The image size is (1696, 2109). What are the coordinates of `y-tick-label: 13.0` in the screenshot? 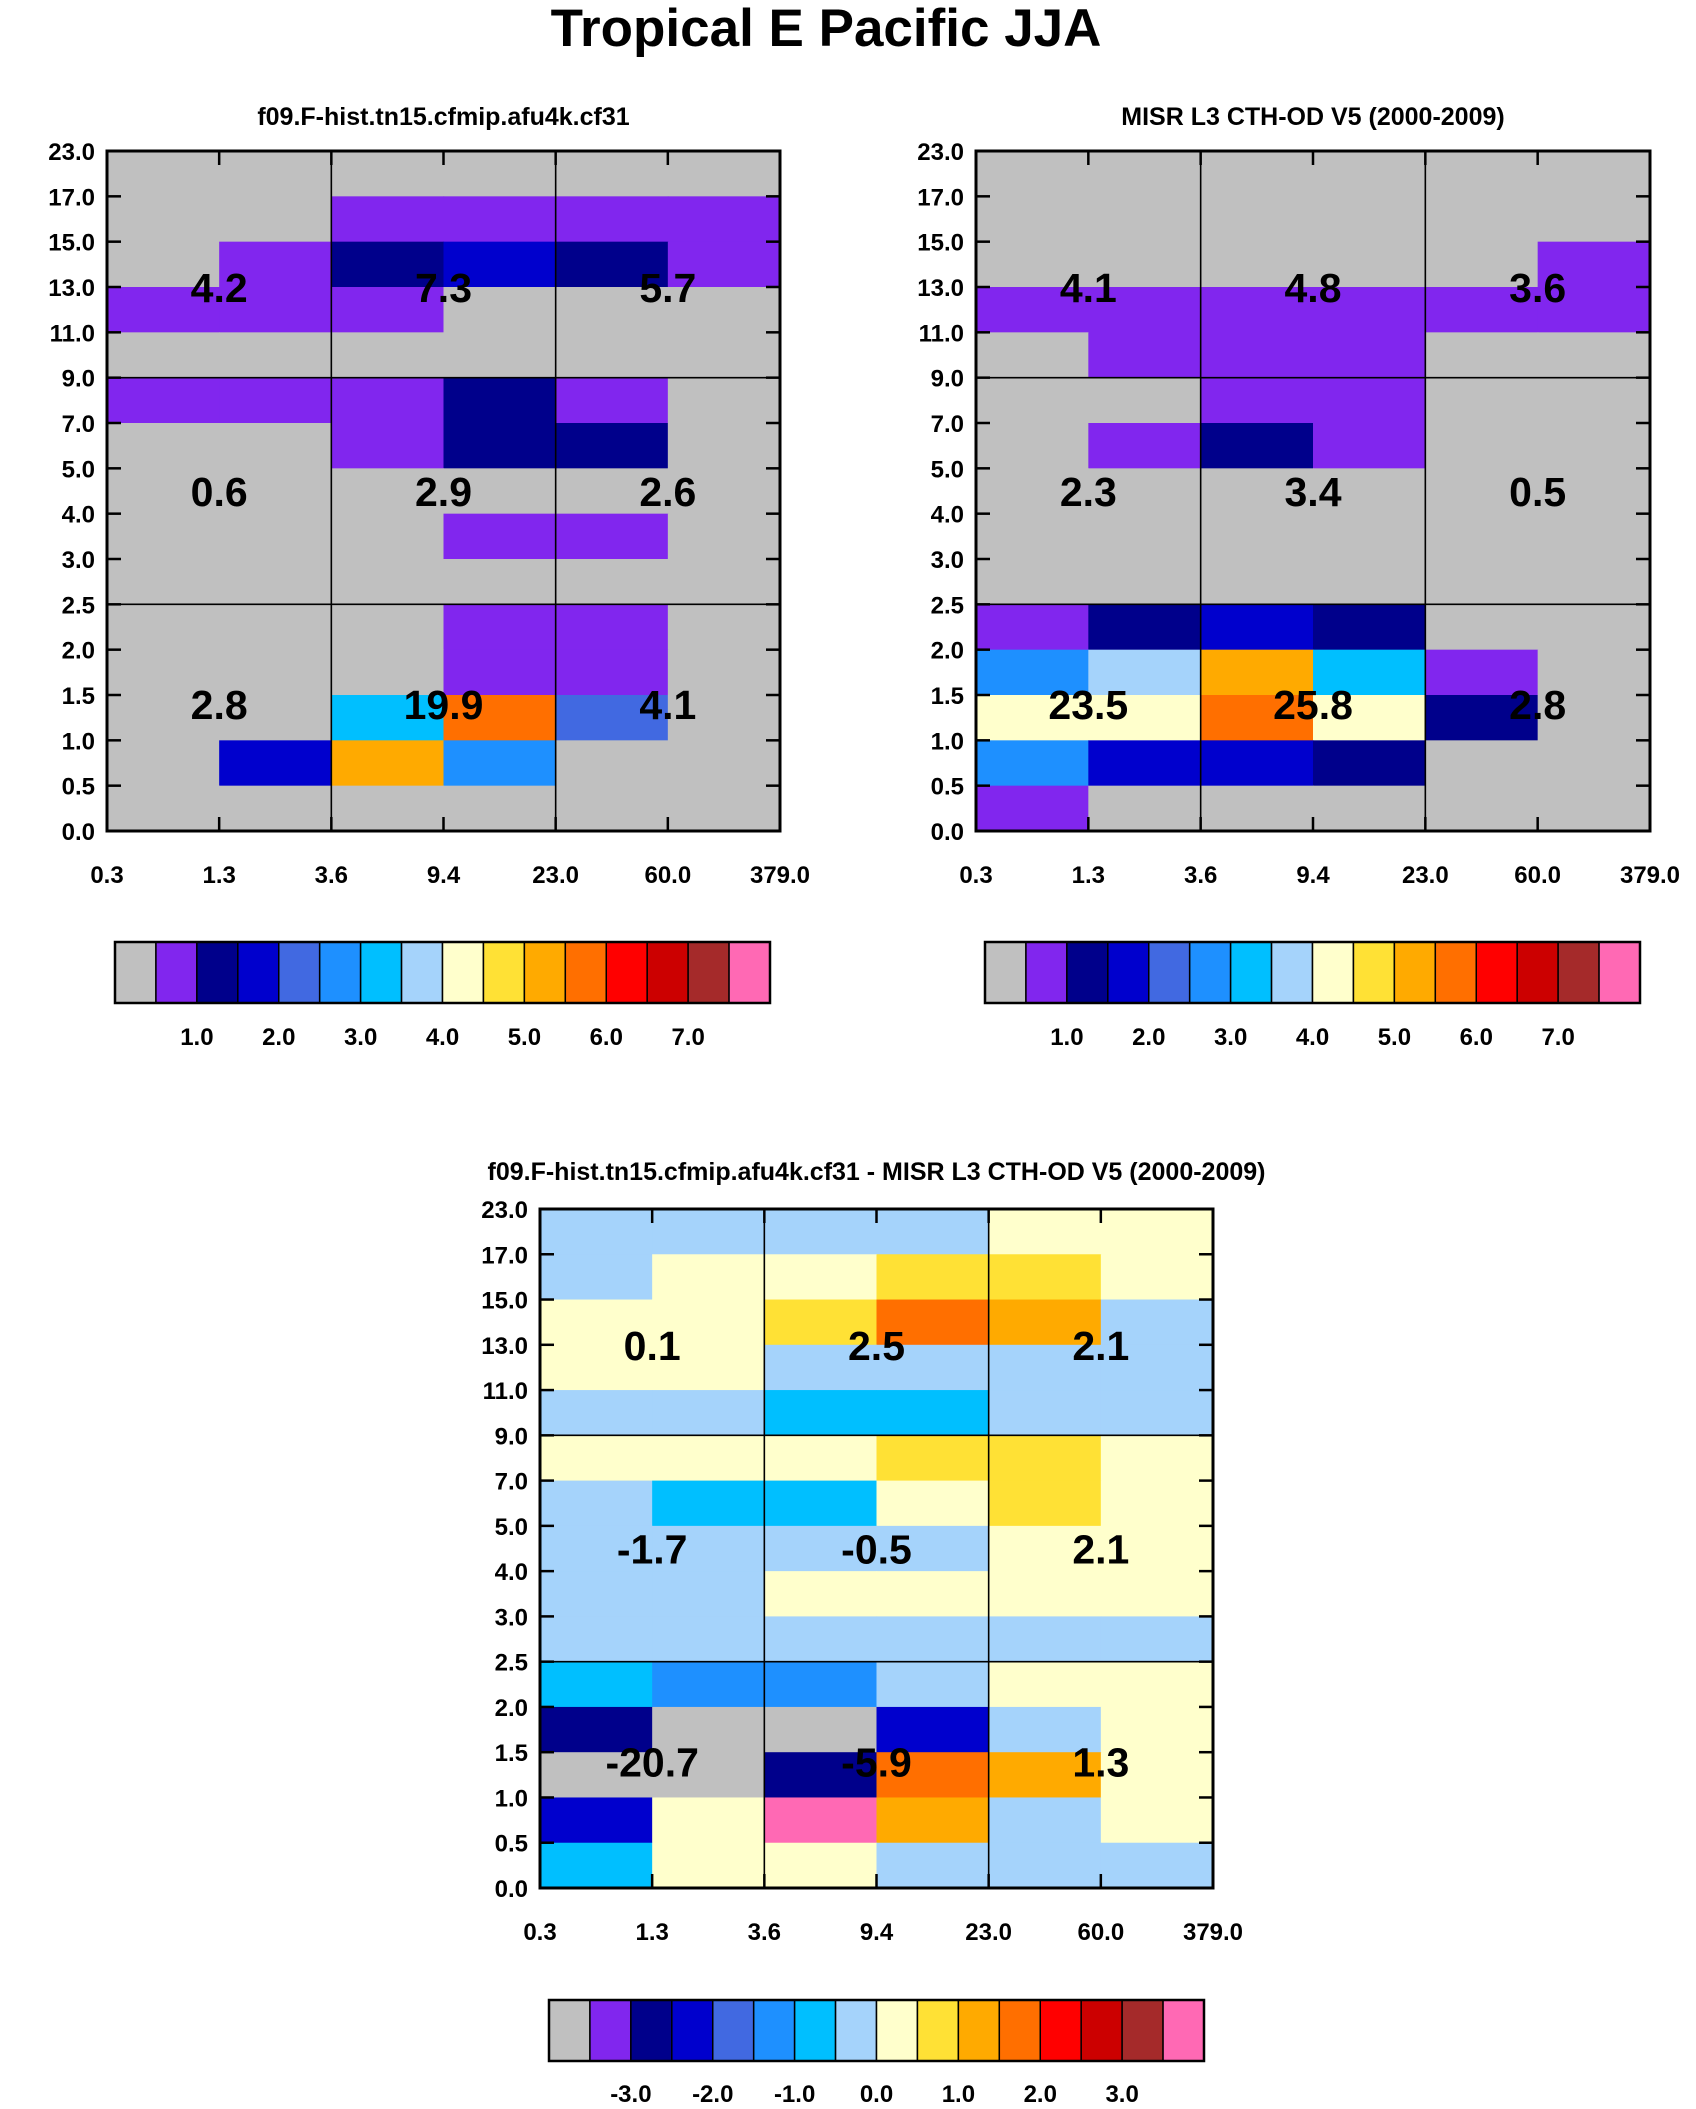 It's located at (504, 1346).